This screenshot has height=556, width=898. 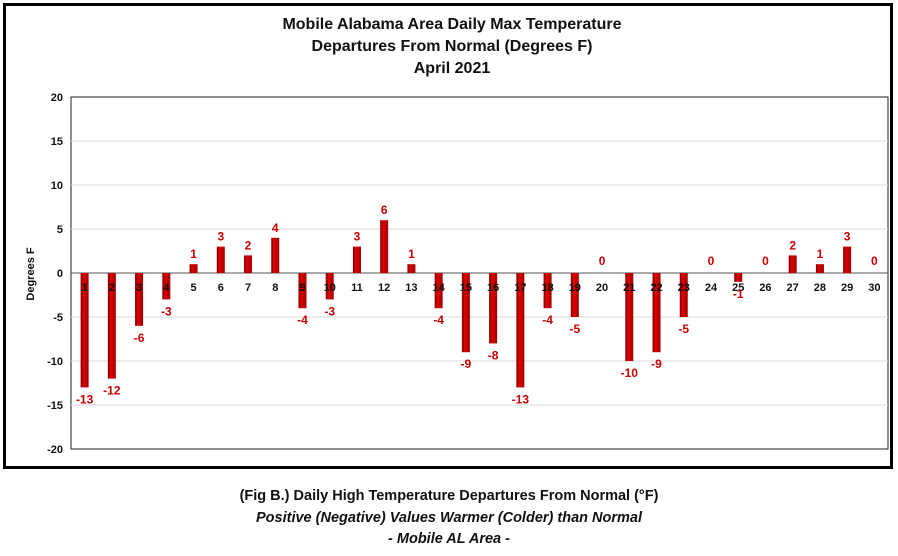 I want to click on x-tick-label: 24, so click(x=711, y=288).